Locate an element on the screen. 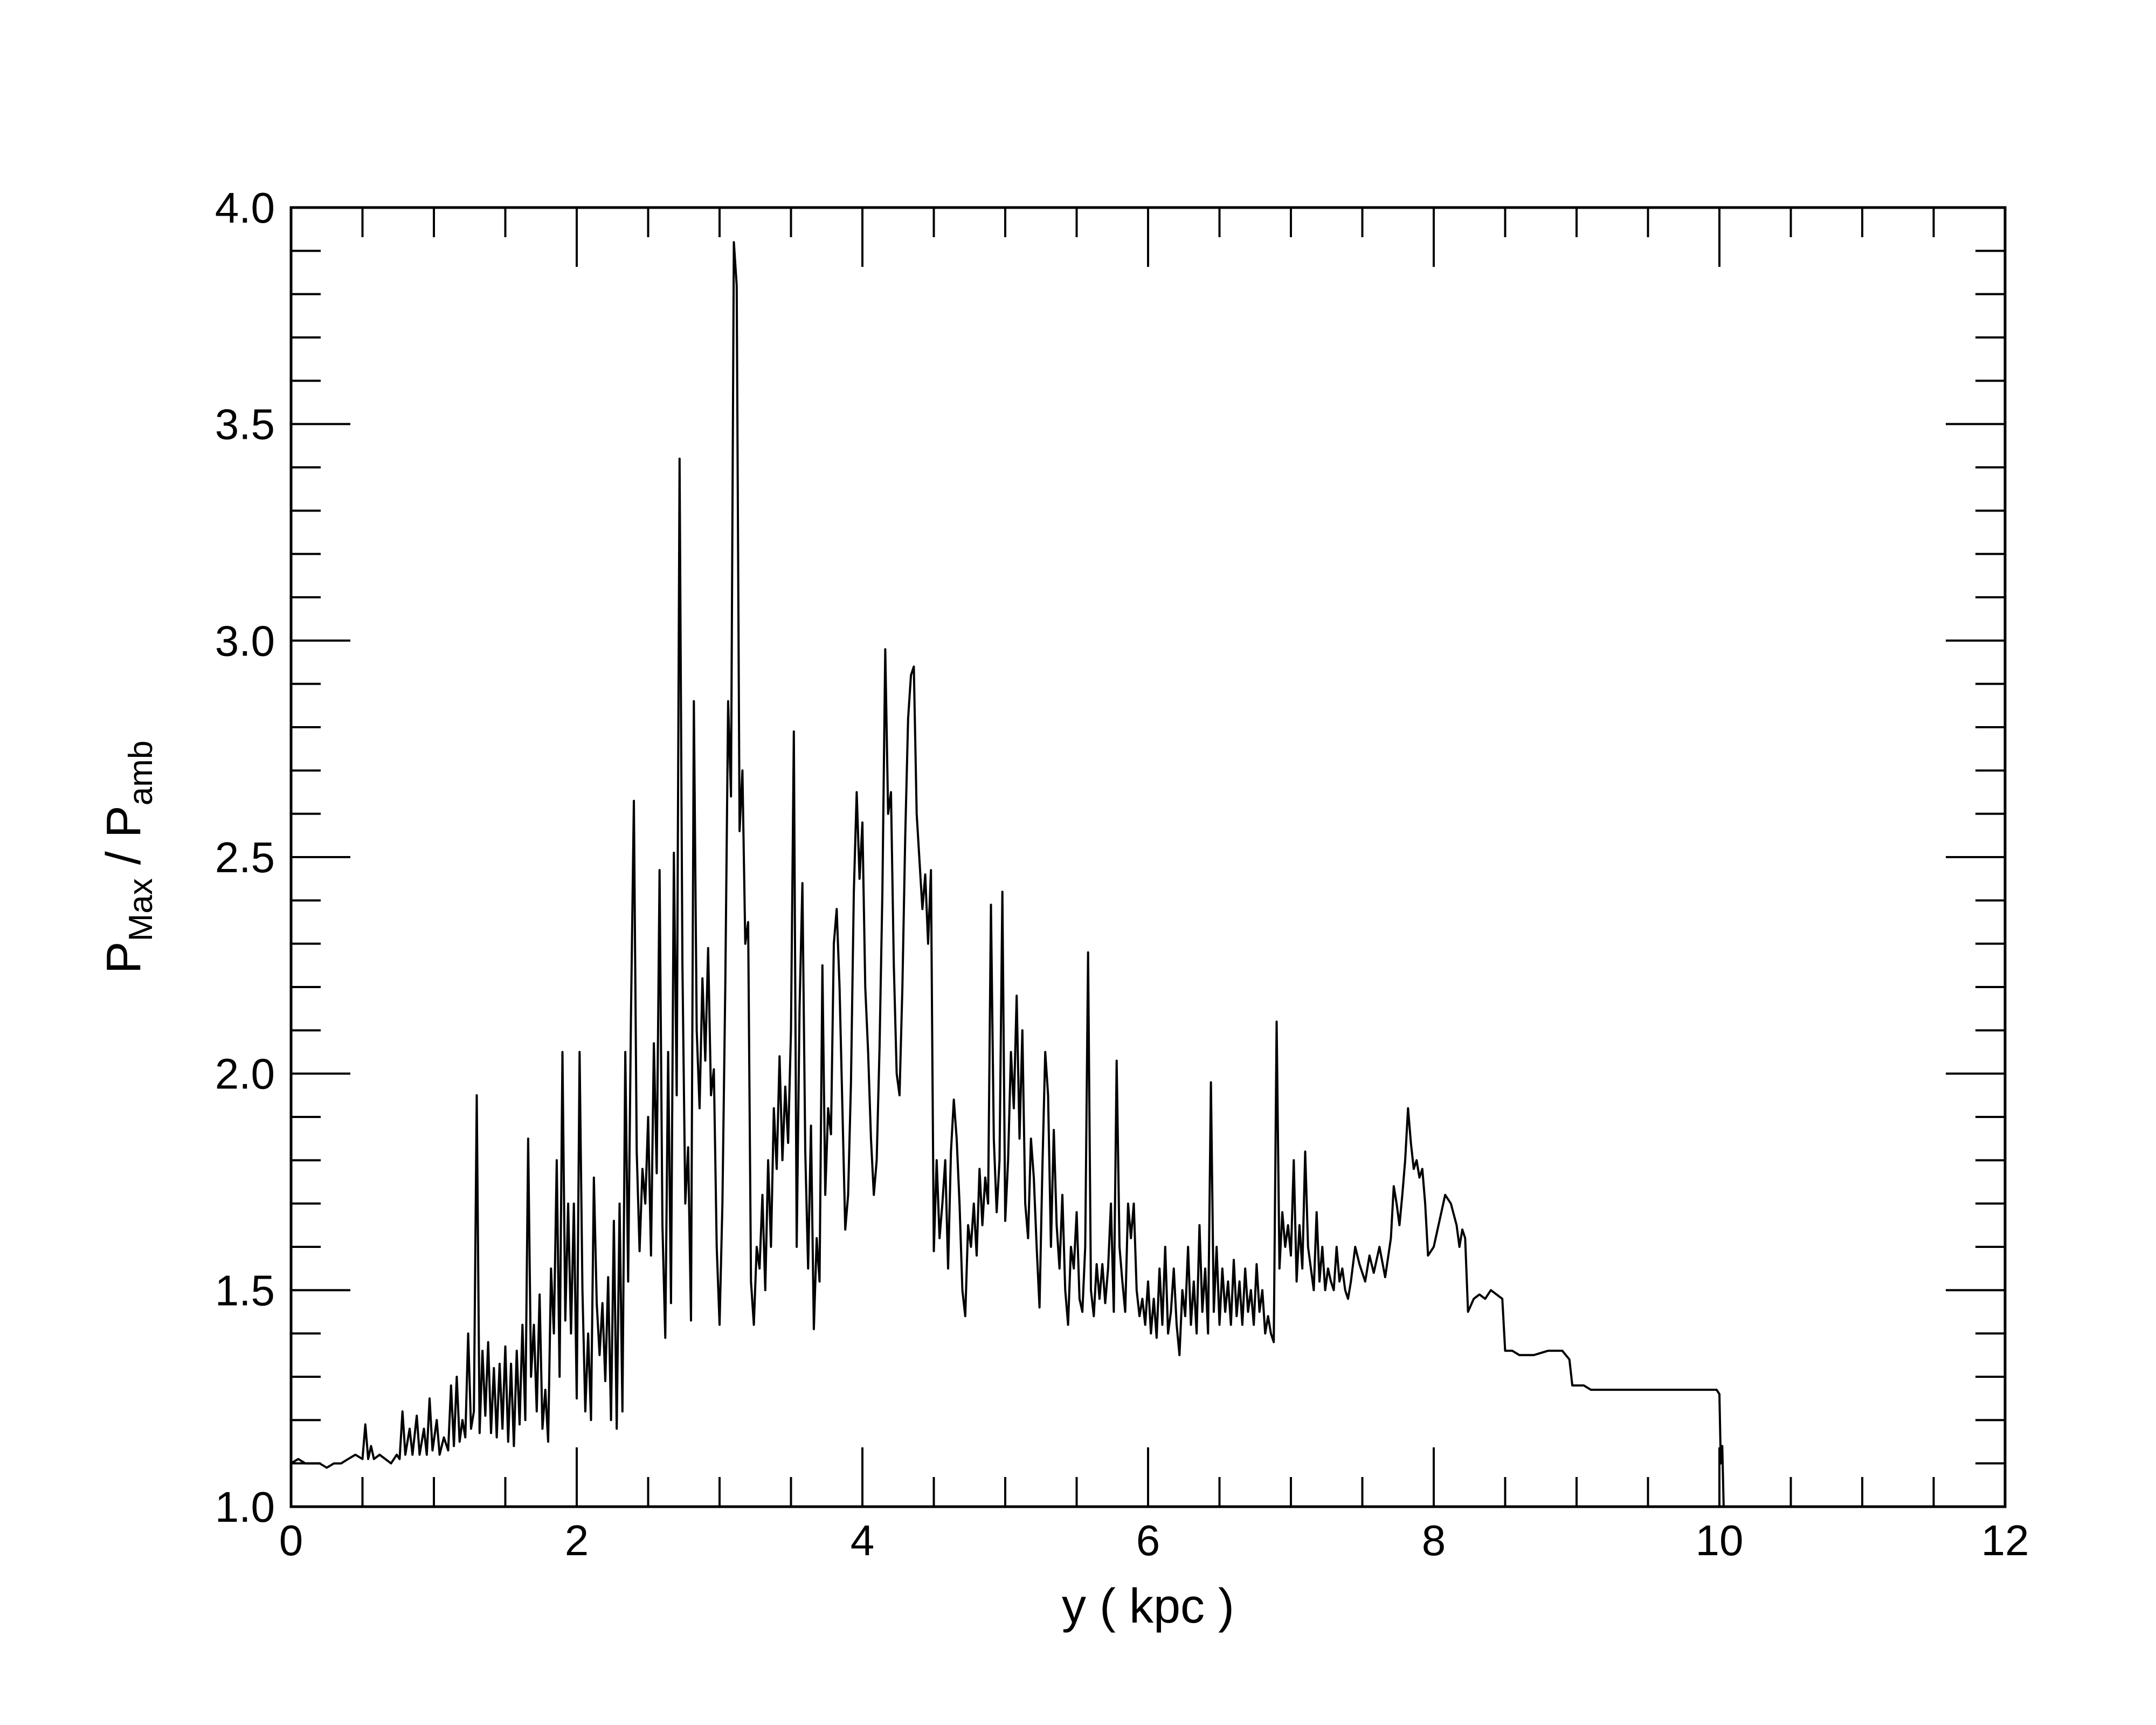  x-tick-label: 12 is located at coordinates (2005, 1540).